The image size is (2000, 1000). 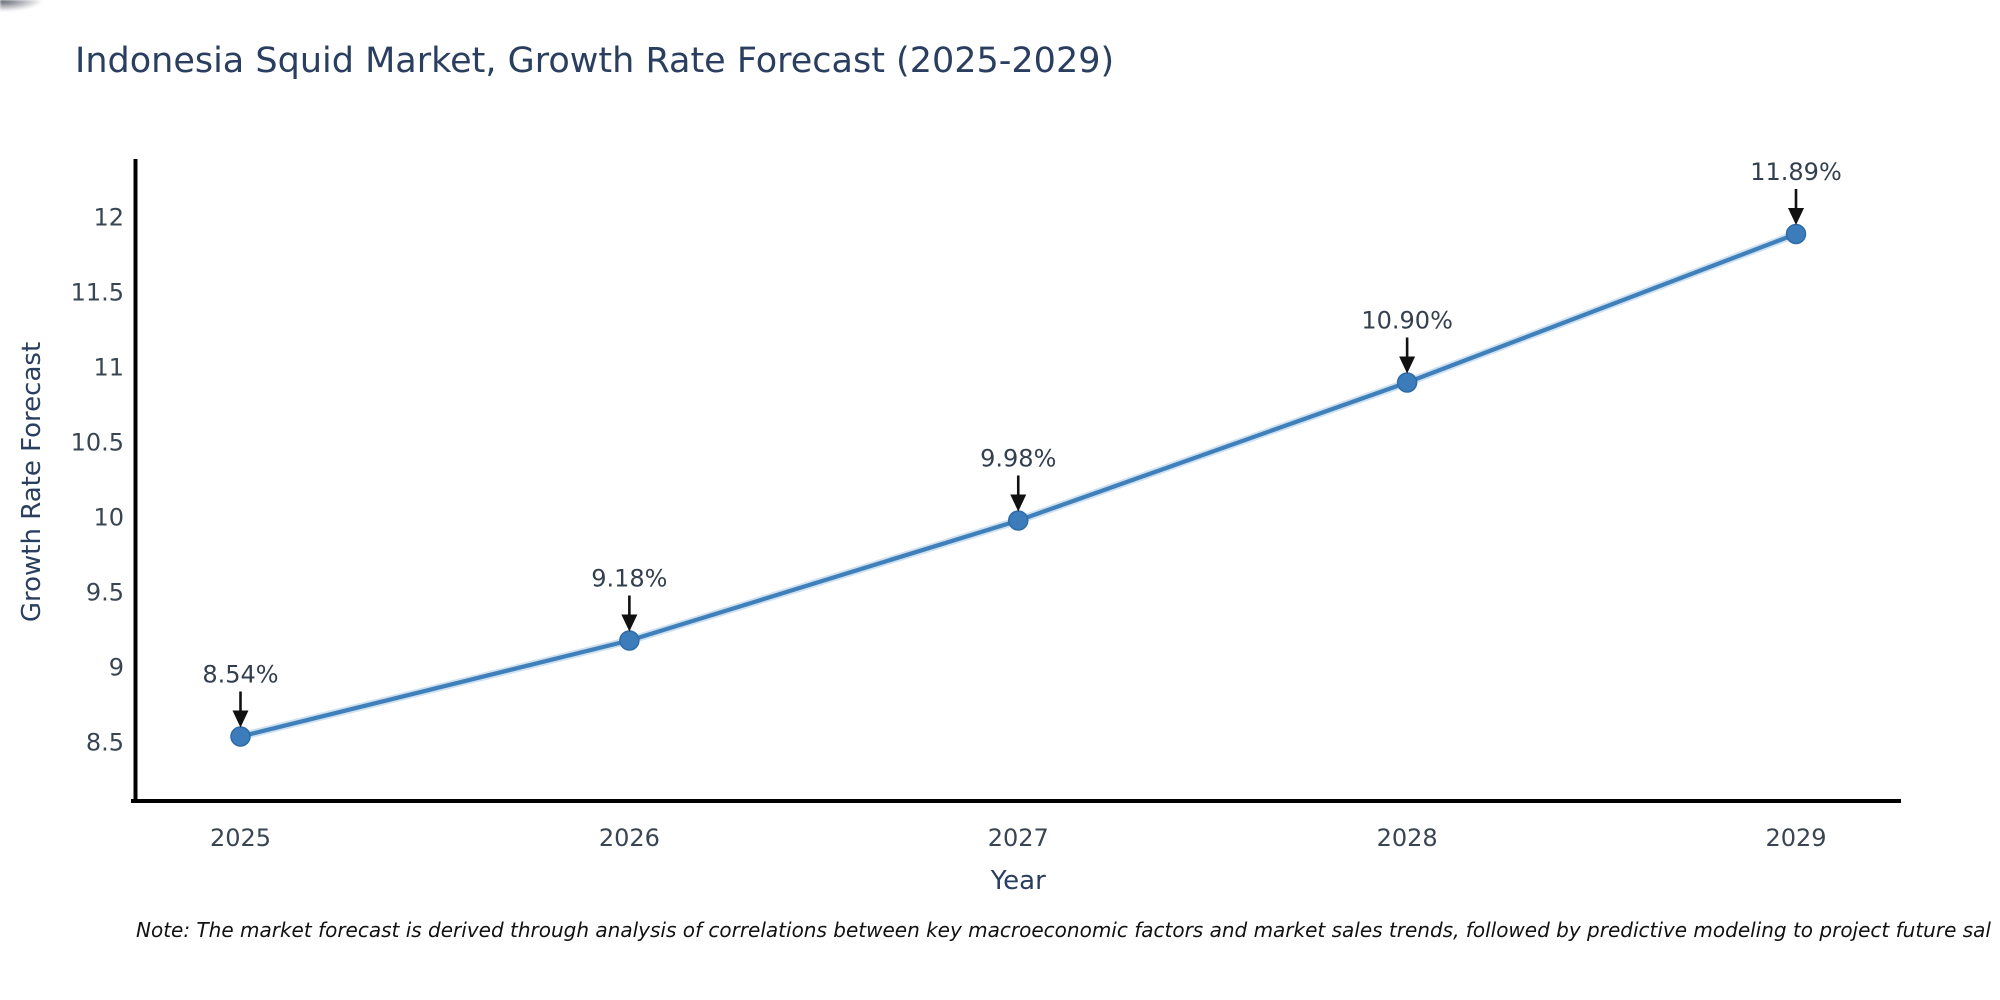 I want to click on y-tick-label: 8.5, so click(x=105, y=743).